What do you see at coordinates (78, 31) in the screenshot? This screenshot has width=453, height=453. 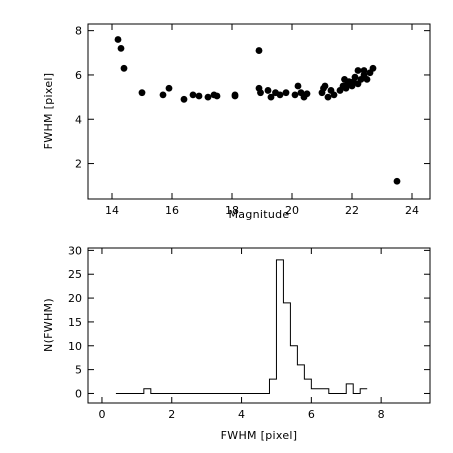 I see `y-tick-label: 8` at bounding box center [78, 31].